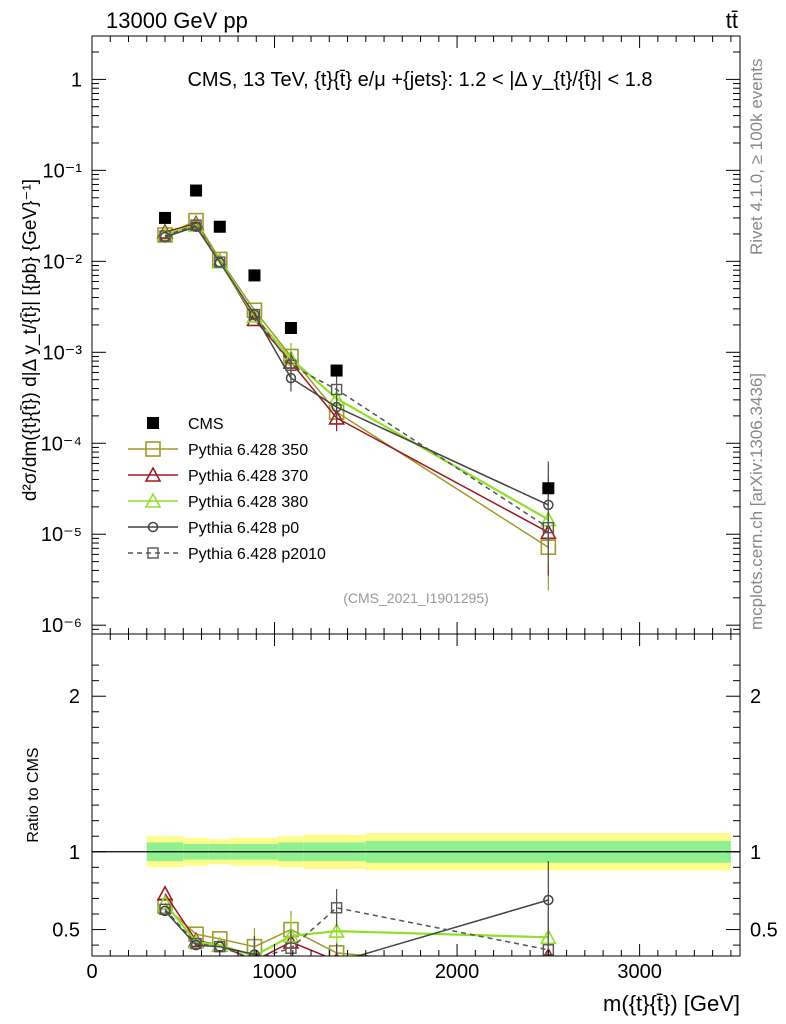  What do you see at coordinates (76, 80) in the screenshot?
I see `y-tick-label: 1` at bounding box center [76, 80].